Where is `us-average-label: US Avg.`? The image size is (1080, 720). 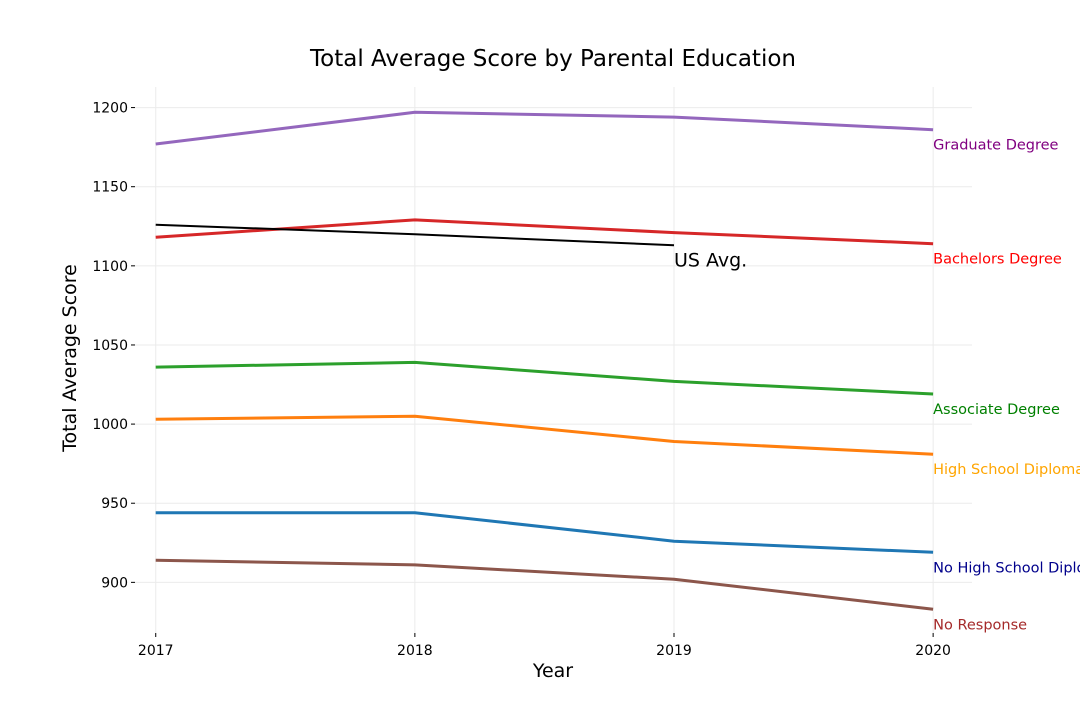
us-average-label: US Avg. is located at coordinates (710, 260).